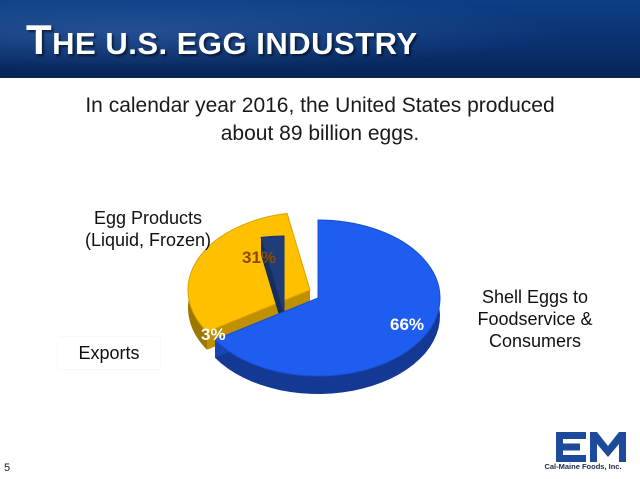  I want to click on shell-eggs-label-line-2: Foodservice &, so click(535, 319).